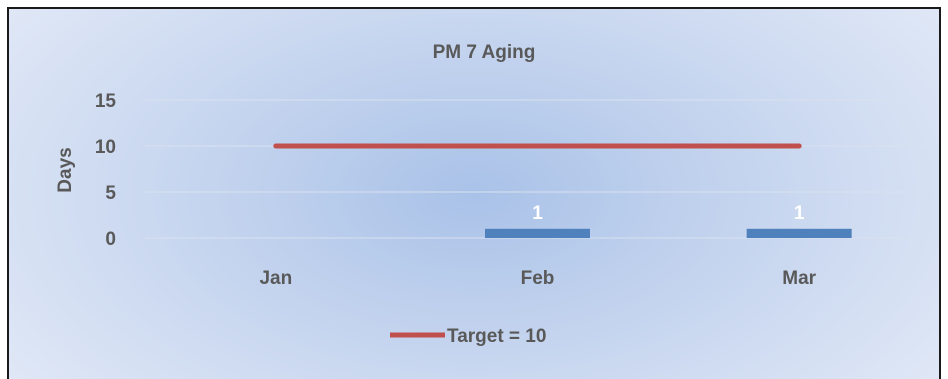  I want to click on data-label-Mar: 1, so click(799, 213).